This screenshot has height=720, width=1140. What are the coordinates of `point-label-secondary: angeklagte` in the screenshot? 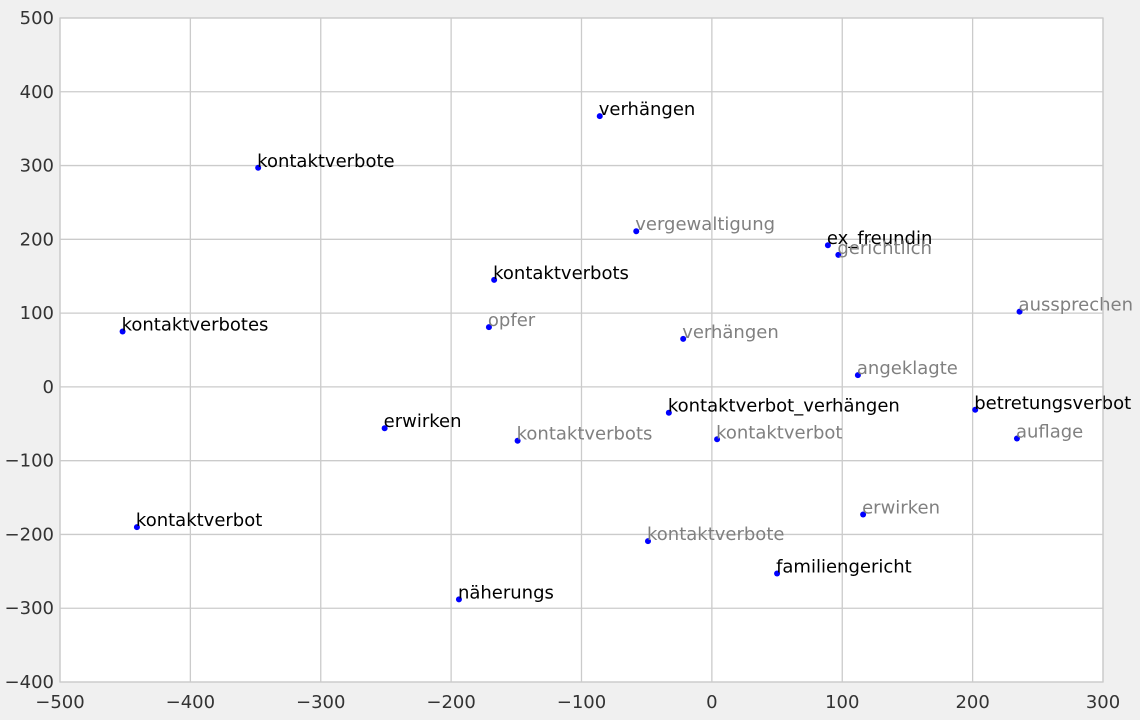 It's located at (907, 368).